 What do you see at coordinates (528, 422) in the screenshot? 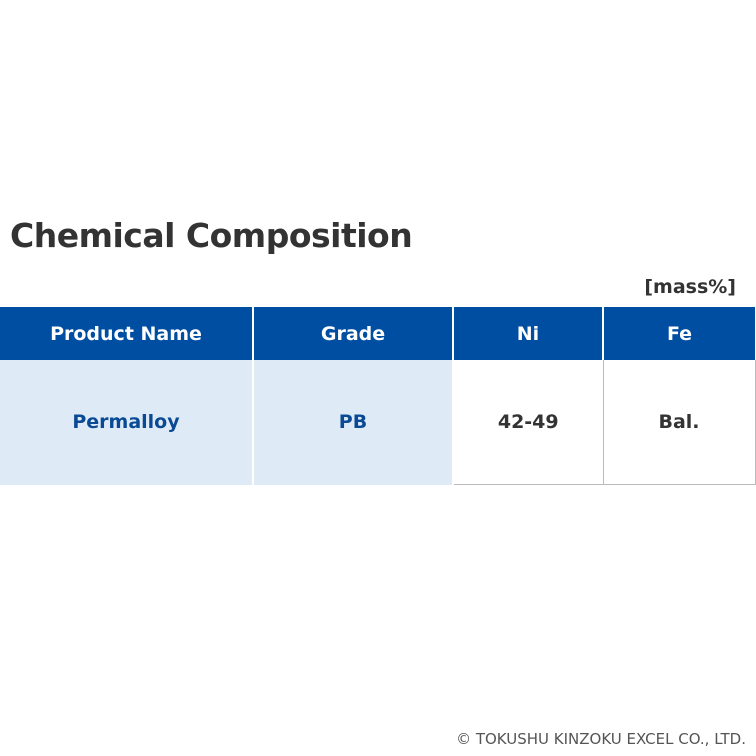
I see `cell: 42-49` at bounding box center [528, 422].